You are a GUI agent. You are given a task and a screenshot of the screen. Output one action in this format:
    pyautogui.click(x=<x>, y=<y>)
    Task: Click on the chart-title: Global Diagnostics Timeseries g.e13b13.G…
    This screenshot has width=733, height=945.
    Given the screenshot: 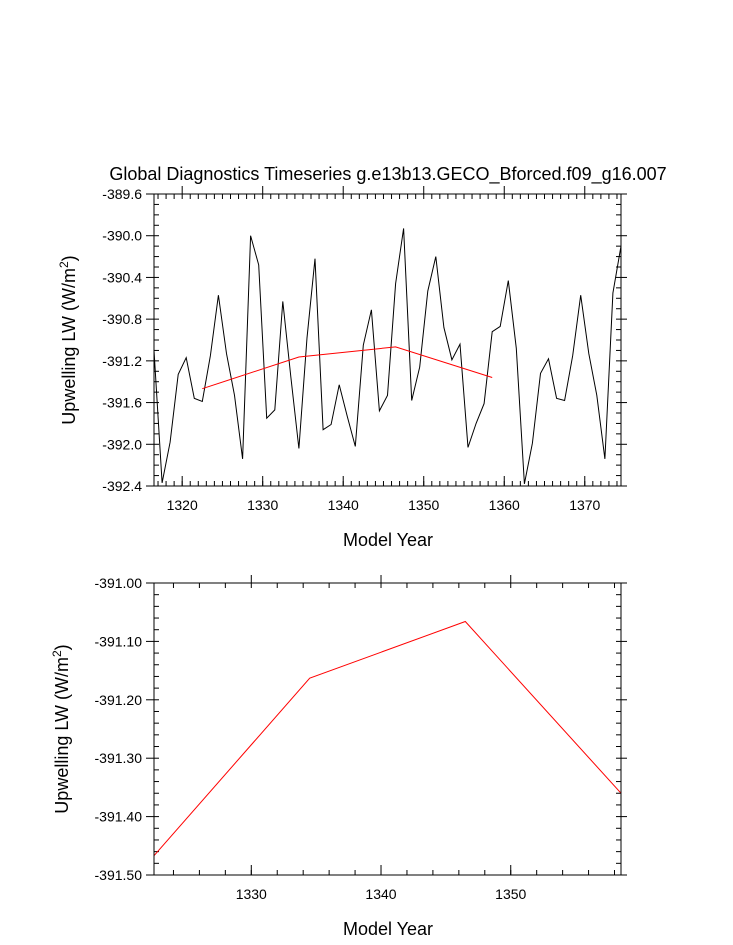 What is the action you would take?
    pyautogui.click(x=387, y=174)
    